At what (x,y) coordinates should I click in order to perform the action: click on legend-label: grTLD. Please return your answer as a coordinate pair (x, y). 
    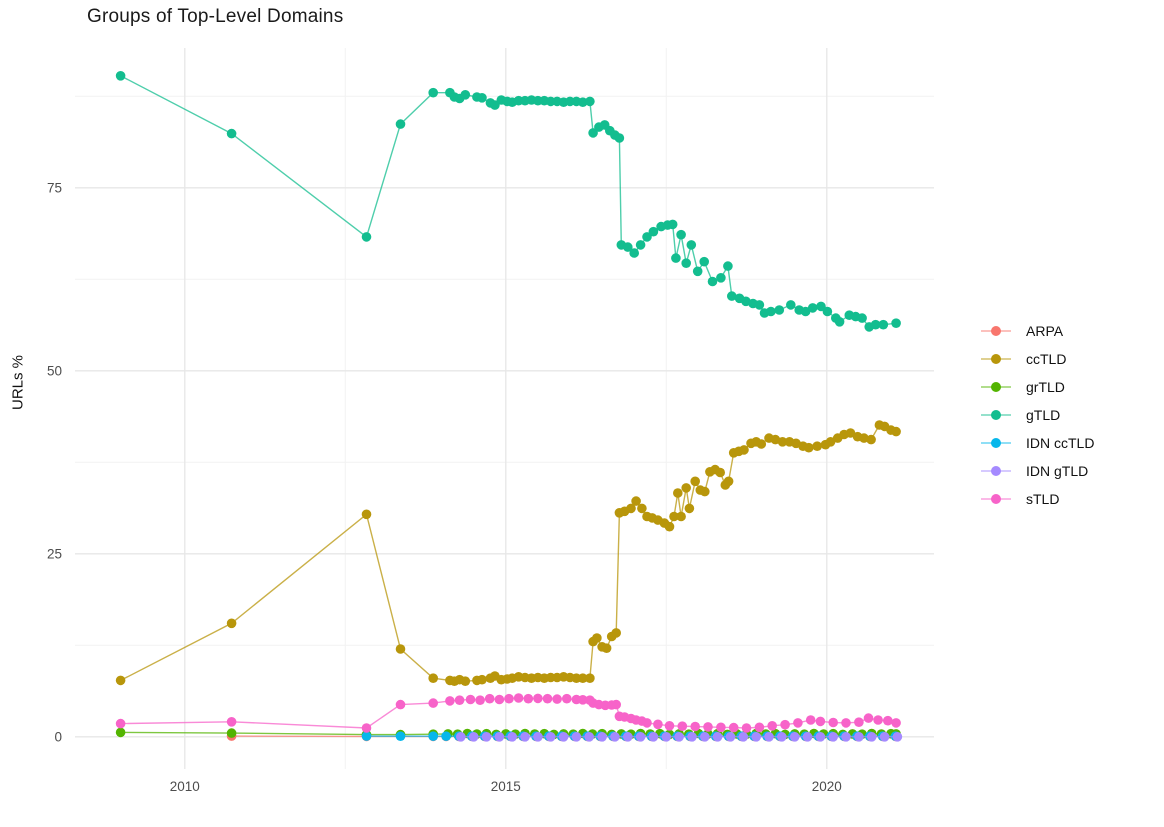
    Looking at the image, I should click on (1045, 387).